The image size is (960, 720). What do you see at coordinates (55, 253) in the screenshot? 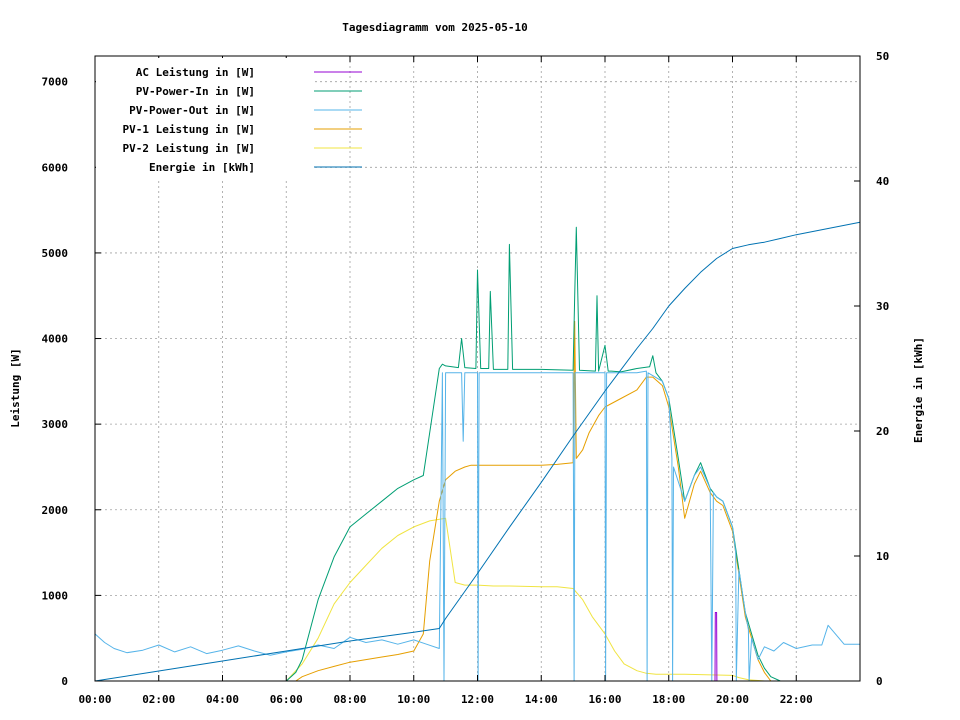
I see `y-tick-label: 5000` at bounding box center [55, 253].